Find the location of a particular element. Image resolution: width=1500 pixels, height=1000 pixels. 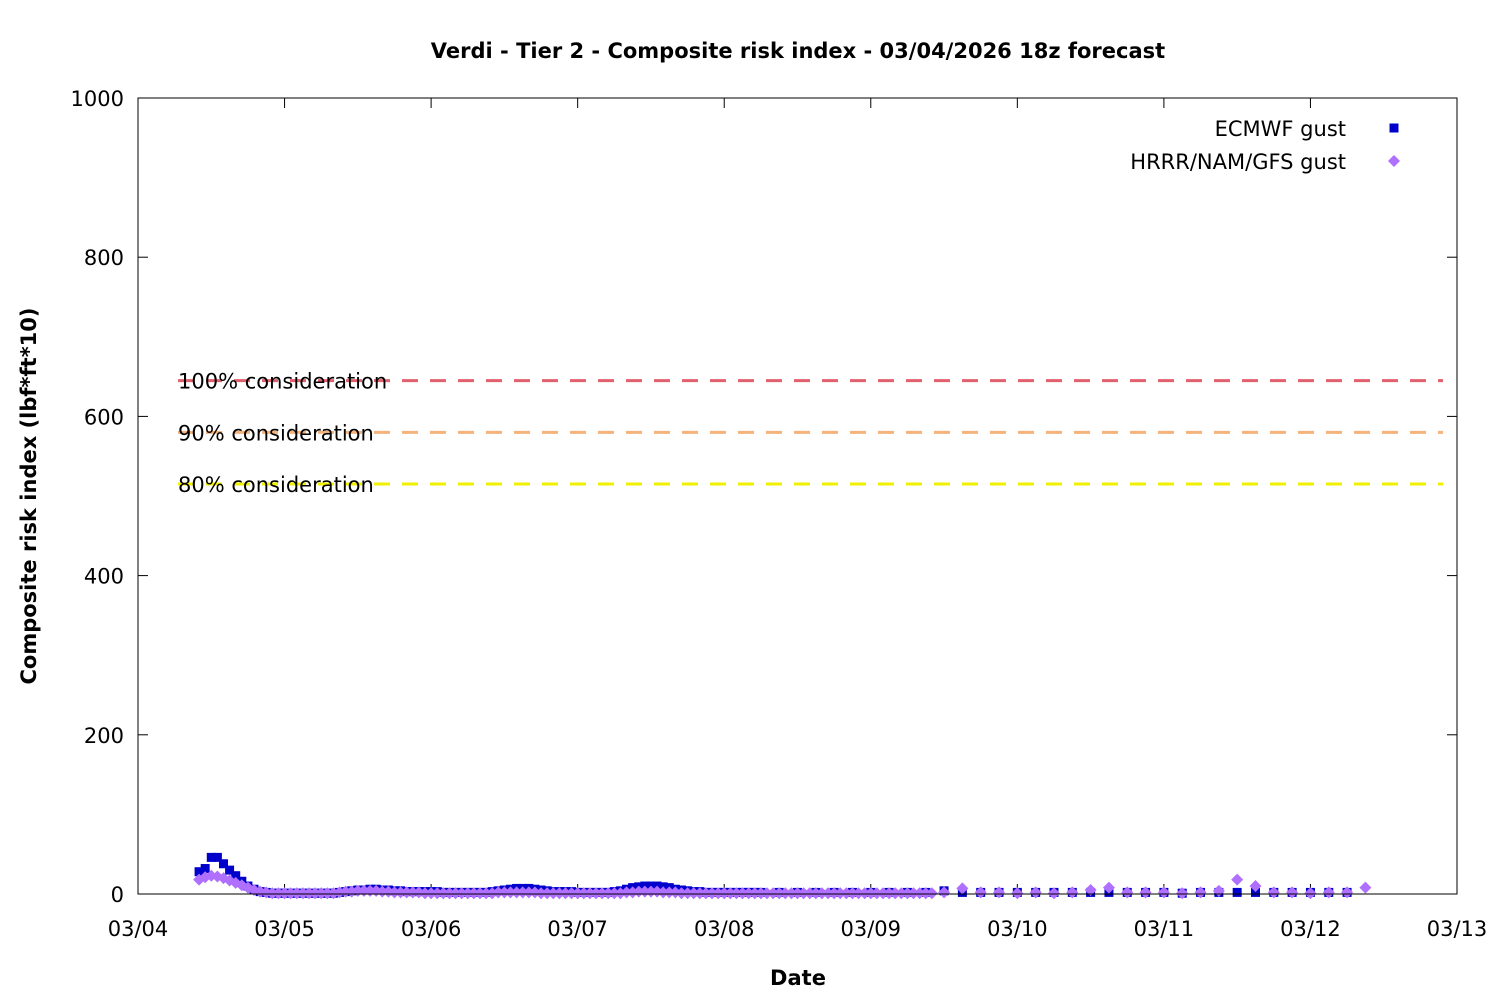

y-tick-label: 1000 is located at coordinates (97, 99).